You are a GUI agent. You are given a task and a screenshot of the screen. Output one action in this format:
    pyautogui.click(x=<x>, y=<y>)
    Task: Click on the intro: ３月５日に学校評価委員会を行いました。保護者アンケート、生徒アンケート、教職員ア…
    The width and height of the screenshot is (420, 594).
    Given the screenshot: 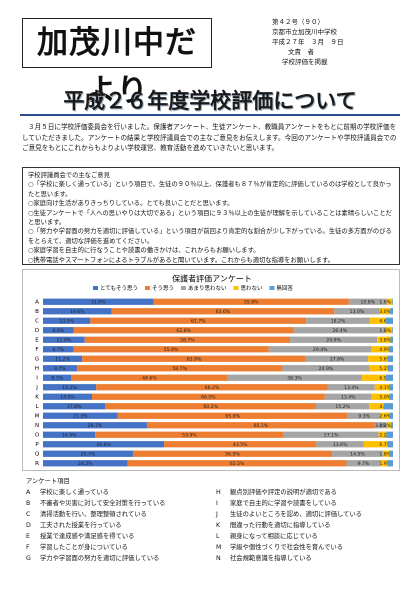 What is the action you would take?
    pyautogui.click(x=209, y=137)
    